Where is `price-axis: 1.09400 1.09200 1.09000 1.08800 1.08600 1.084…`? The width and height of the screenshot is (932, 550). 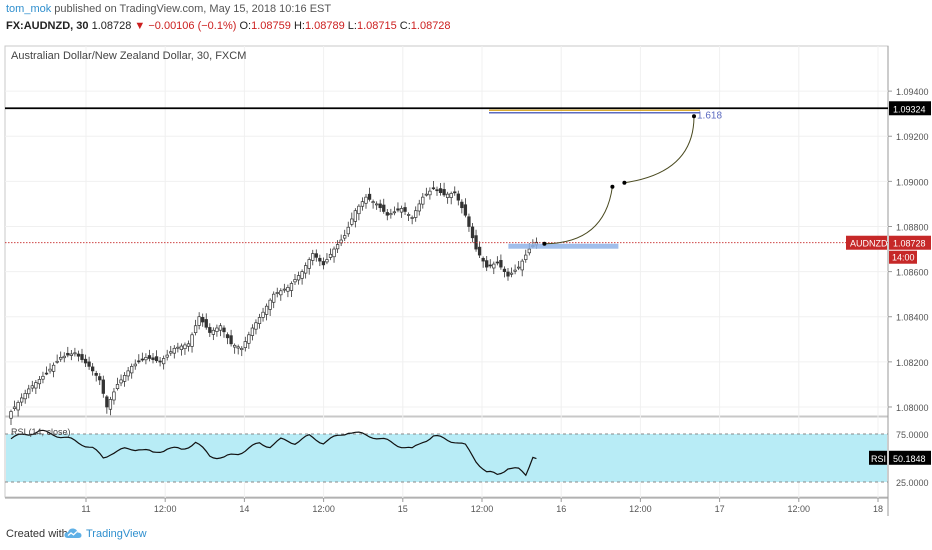
price-axis: 1.09400 1.09200 1.09000 1.08800 1.08600 1.084… is located at coordinates (888, 287).